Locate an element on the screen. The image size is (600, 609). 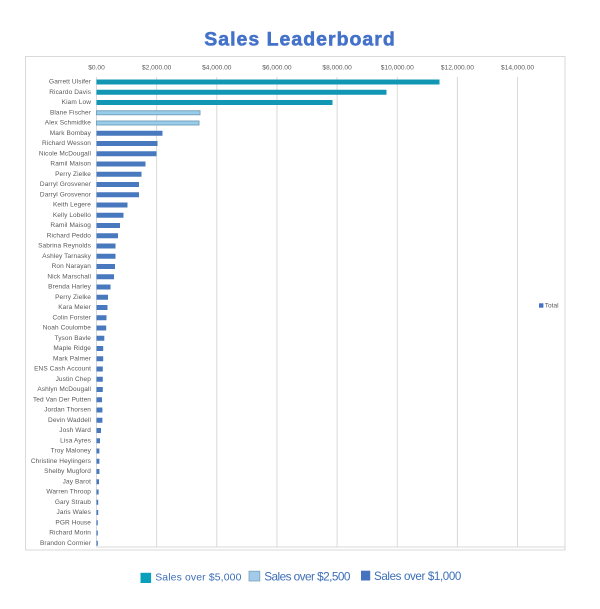
svg-text: Alex Schmidtke is located at coordinates (68, 123).